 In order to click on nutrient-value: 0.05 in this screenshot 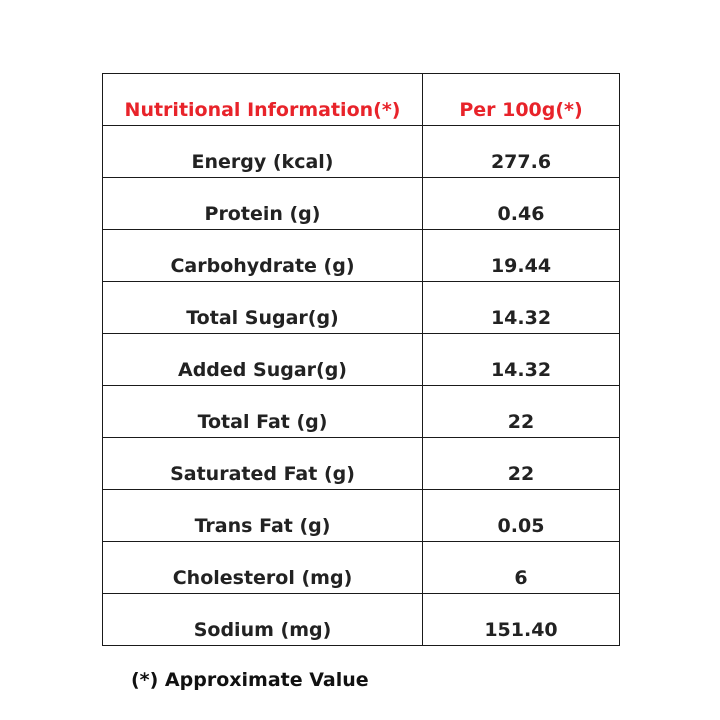, I will do `click(521, 515)`.